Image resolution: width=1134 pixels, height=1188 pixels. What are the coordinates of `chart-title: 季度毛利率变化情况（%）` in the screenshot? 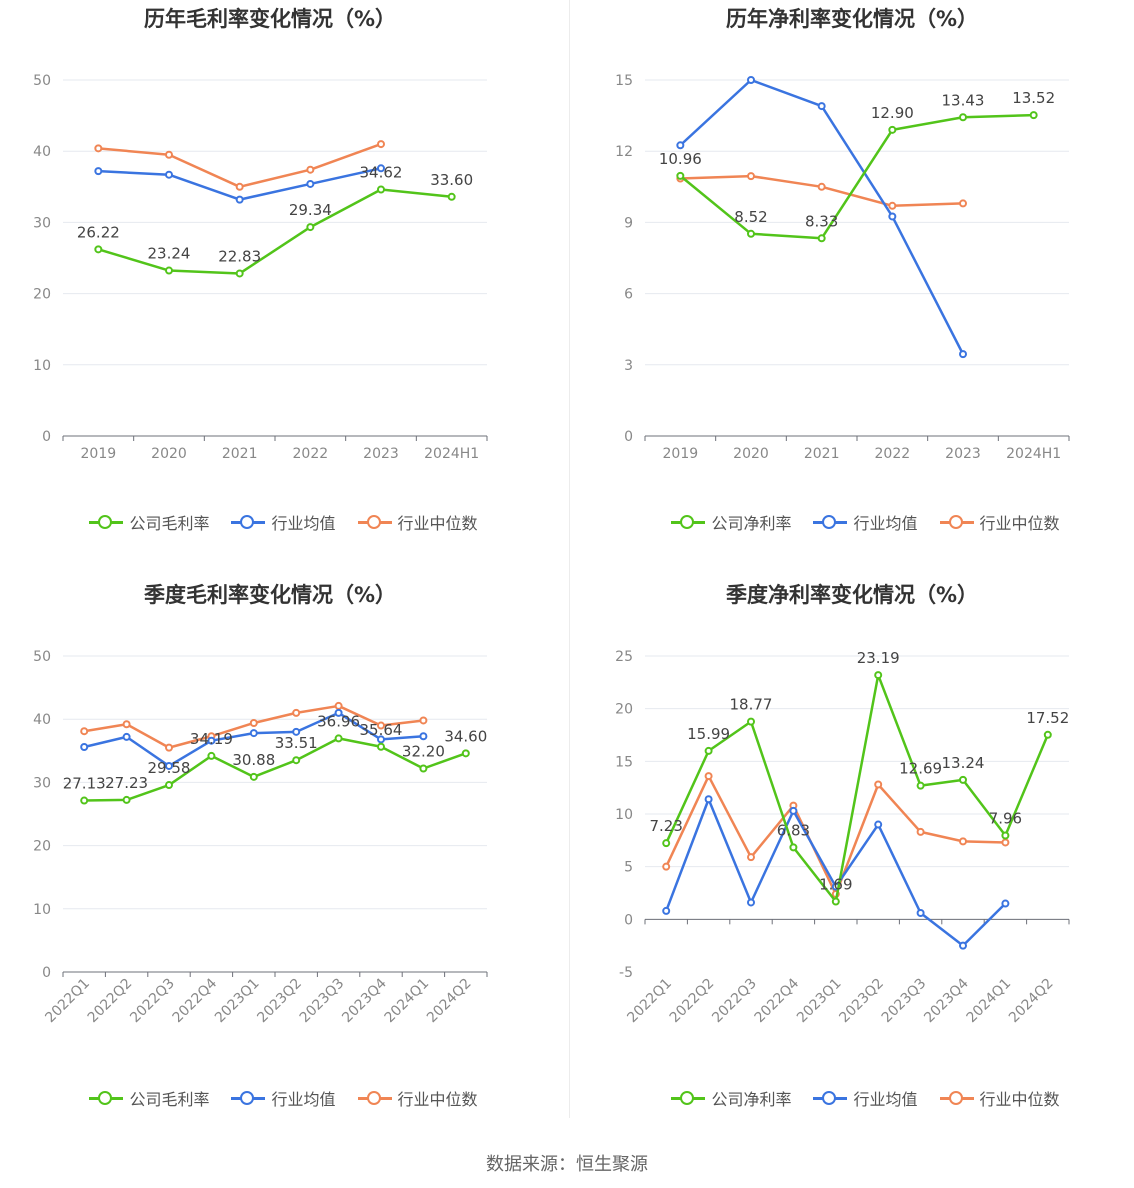 It's located at (270, 595).